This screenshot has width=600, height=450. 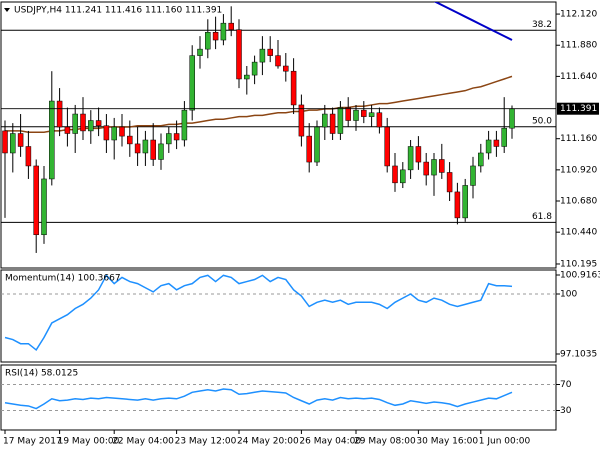 What do you see at coordinates (473, 21) in the screenshot?
I see `moving-average` at bounding box center [473, 21].